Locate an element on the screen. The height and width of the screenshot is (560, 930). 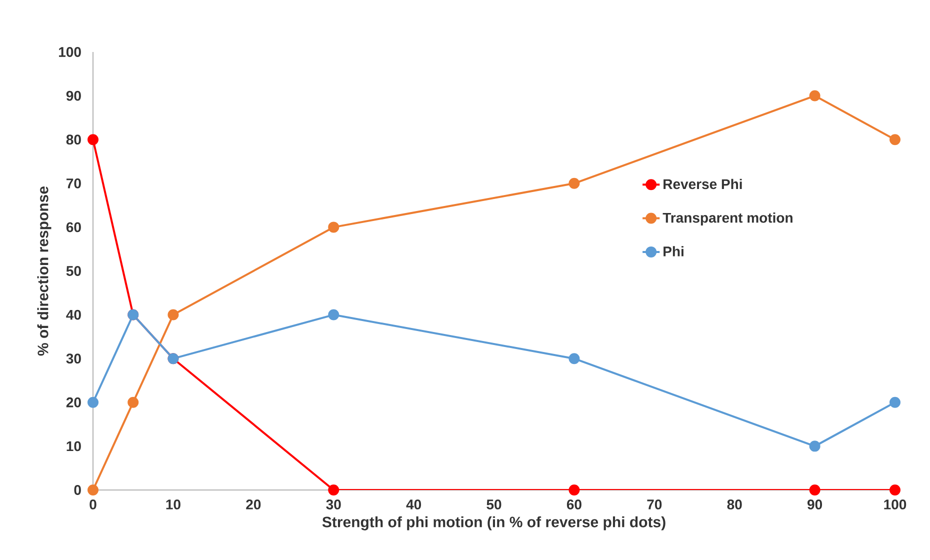
x-tick-label: 50 is located at coordinates (494, 505).